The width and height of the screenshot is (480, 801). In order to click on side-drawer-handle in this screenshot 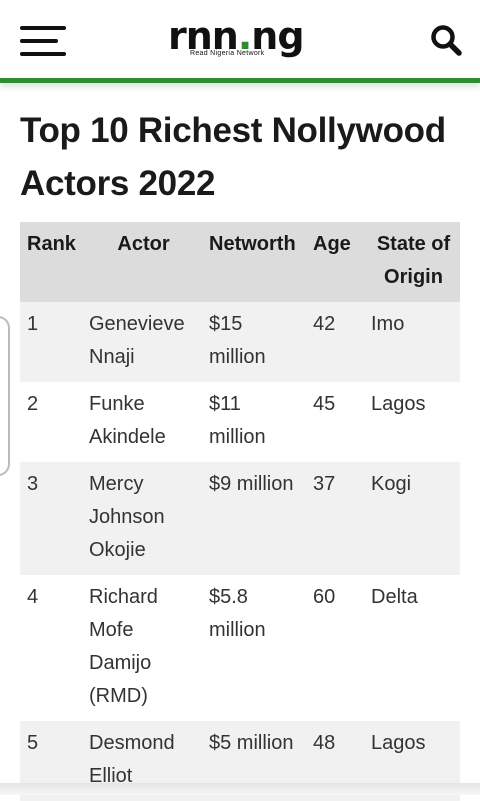, I will do `click(5, 396)`.